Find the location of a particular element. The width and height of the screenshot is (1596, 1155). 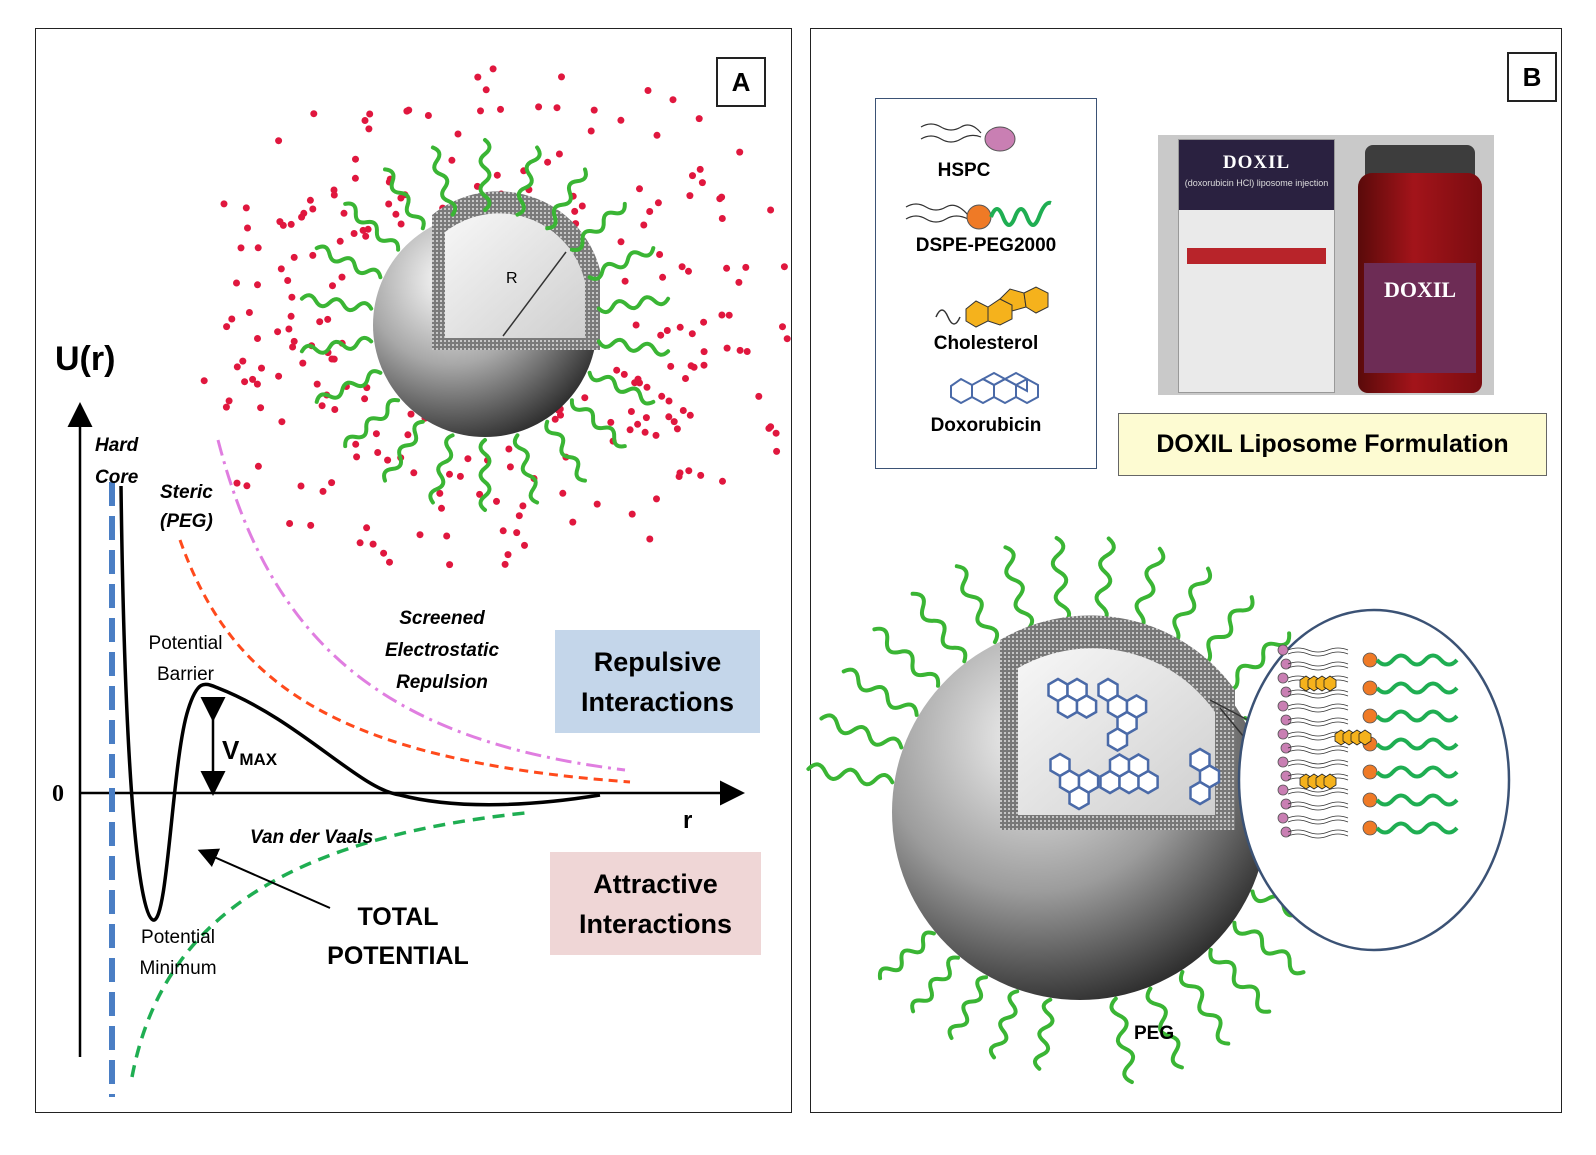

hard-core-label-line1: Hard is located at coordinates (117, 445).